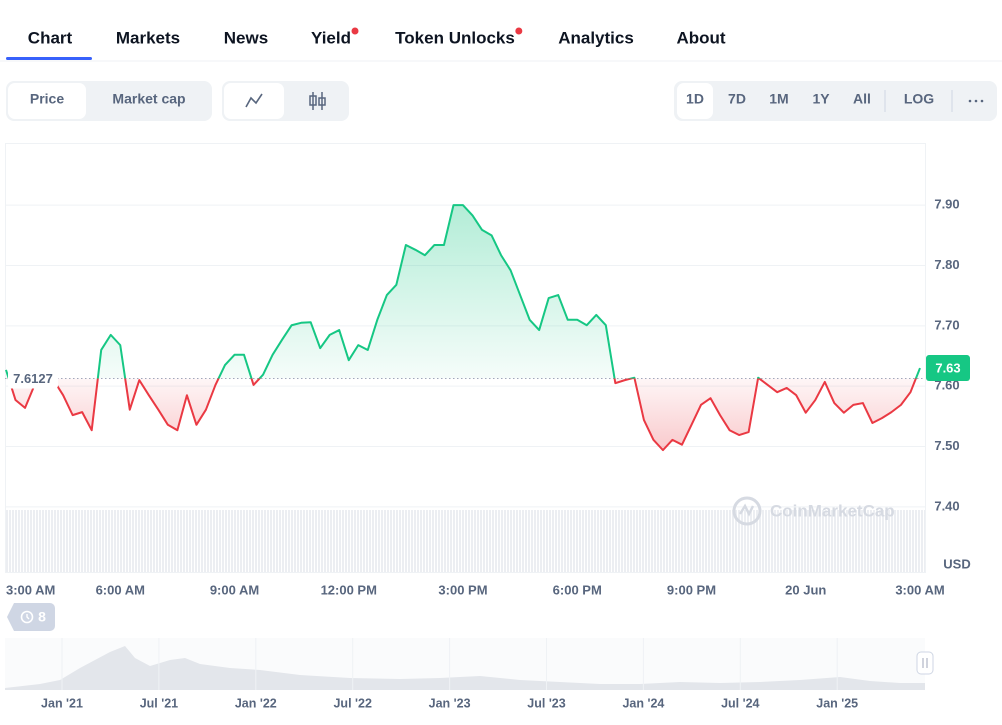 The image size is (1002, 725). Describe the element at coordinates (747, 511) in the screenshot. I see `watermark-logo` at that location.